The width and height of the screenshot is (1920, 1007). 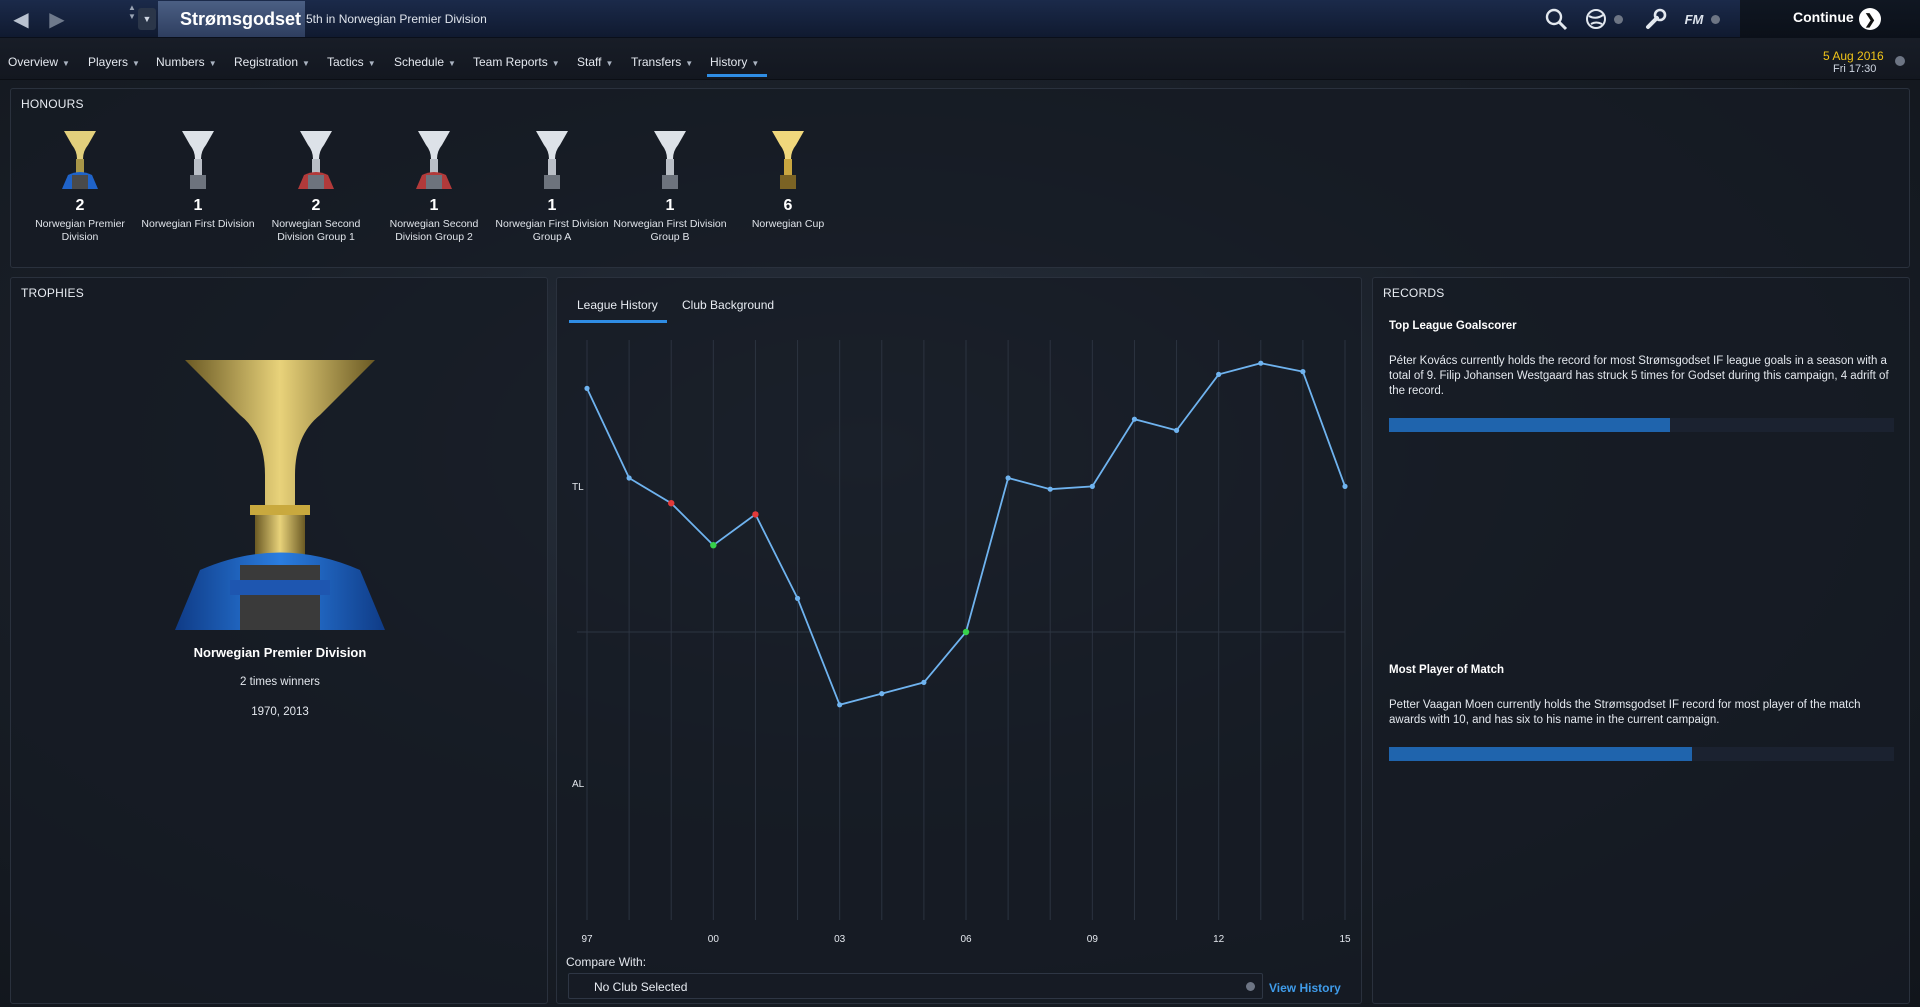 What do you see at coordinates (80, 230) in the screenshot?
I see `honour-name: Norwegian Premier Division` at bounding box center [80, 230].